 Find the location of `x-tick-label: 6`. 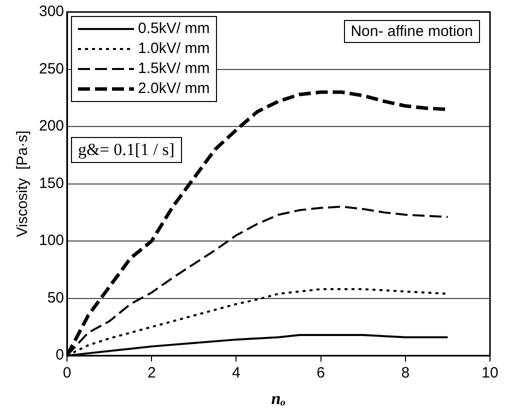

x-tick-label: 6 is located at coordinates (320, 373).